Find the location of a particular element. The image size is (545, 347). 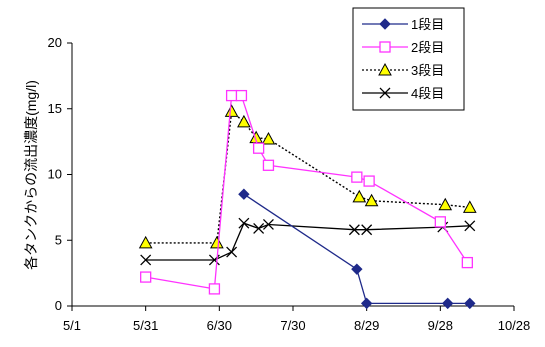

x-ticks: 5/1 5/31 6/30 7/30 8/29 9/28 10/28 is located at coordinates (296, 319).